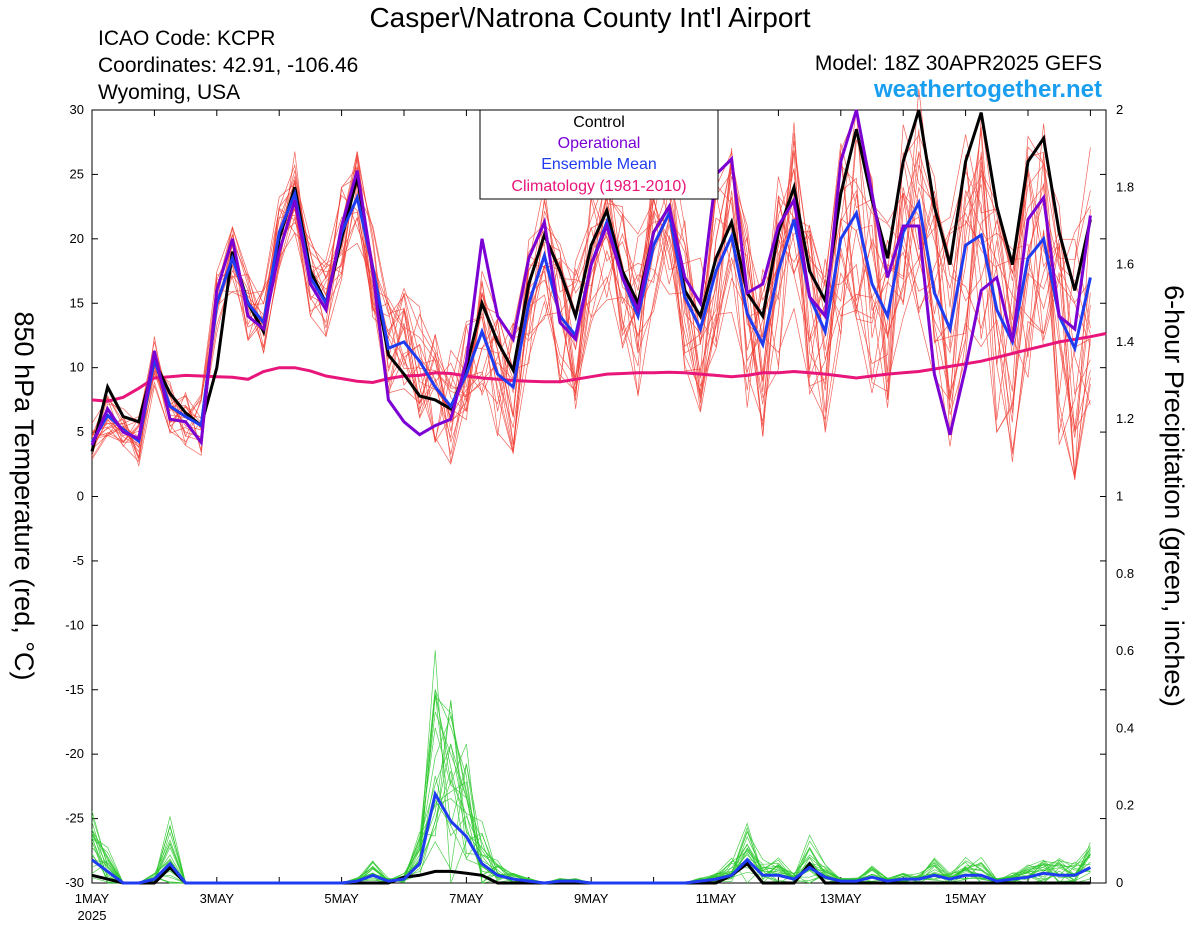  I want to click on precip-ensemble-mean-line, so click(591, 837).